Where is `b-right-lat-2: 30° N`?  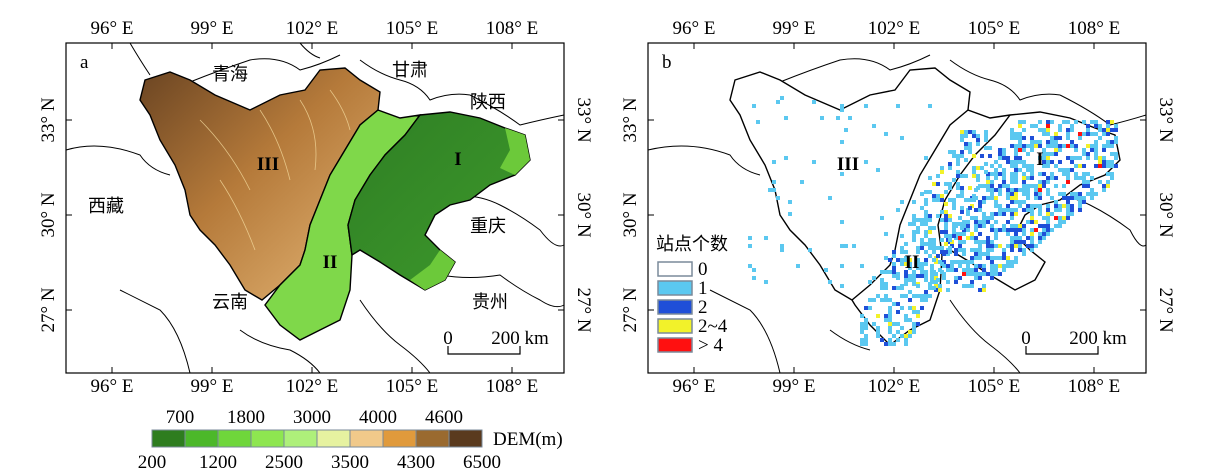 b-right-lat-2: 30° N is located at coordinates (1165, 214).